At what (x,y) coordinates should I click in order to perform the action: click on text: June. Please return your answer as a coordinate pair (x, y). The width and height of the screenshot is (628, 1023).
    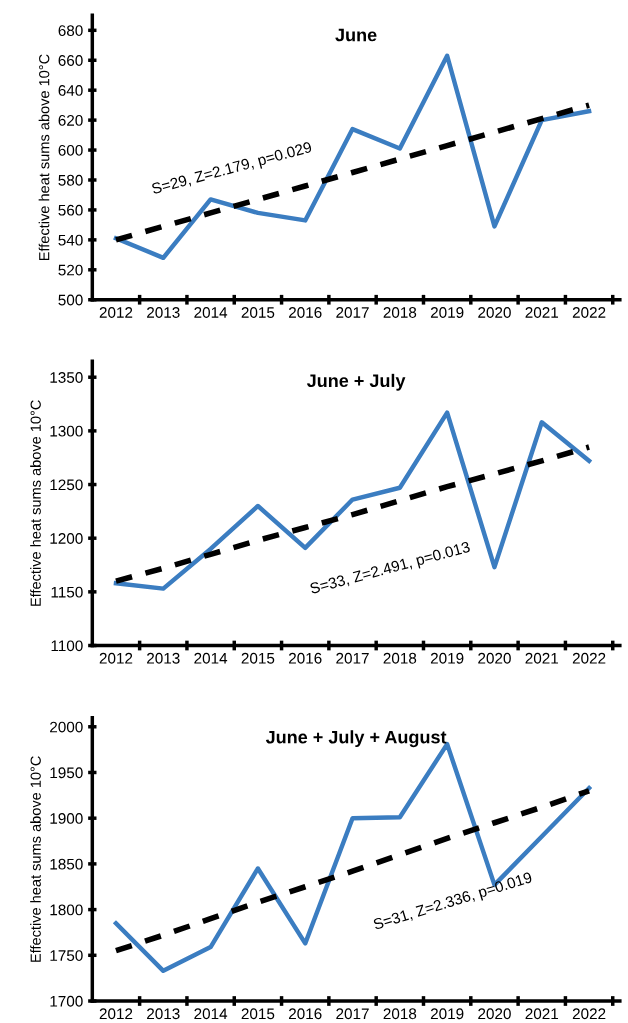
    Looking at the image, I should click on (356, 35).